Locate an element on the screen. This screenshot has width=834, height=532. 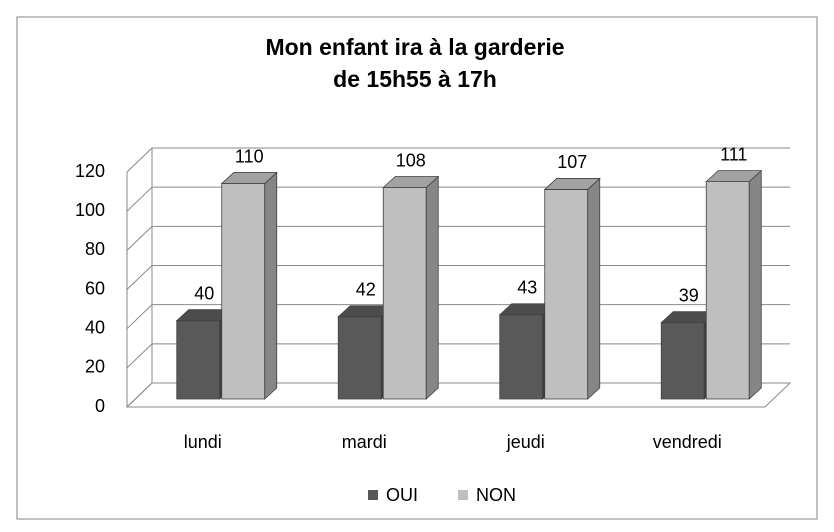
y-tick-label: 100 is located at coordinates (90, 210).